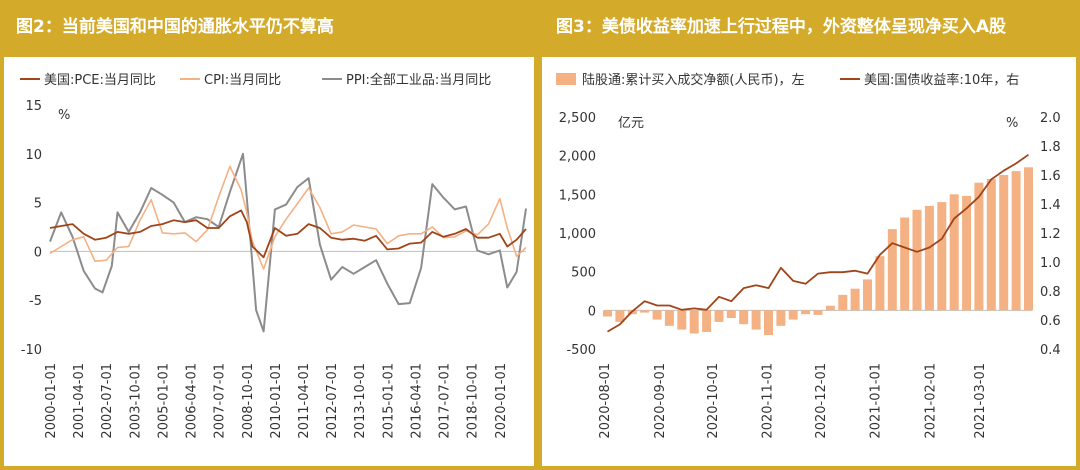 The width and height of the screenshot is (1080, 470). I want to click on right-y-unit-right: %, so click(1012, 123).